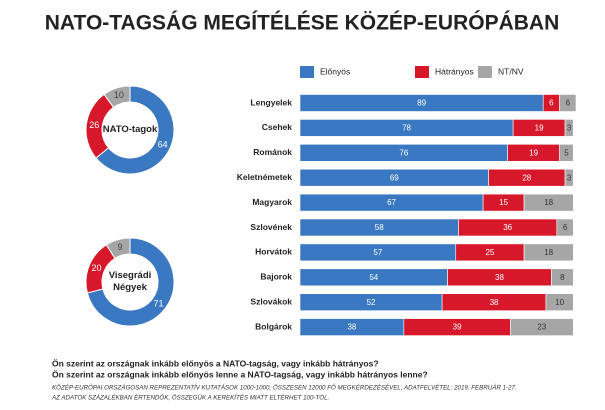 Image resolution: width=605 pixels, height=410 pixels. What do you see at coordinates (97, 268) in the screenshot?
I see `data-label: 20` at bounding box center [97, 268].